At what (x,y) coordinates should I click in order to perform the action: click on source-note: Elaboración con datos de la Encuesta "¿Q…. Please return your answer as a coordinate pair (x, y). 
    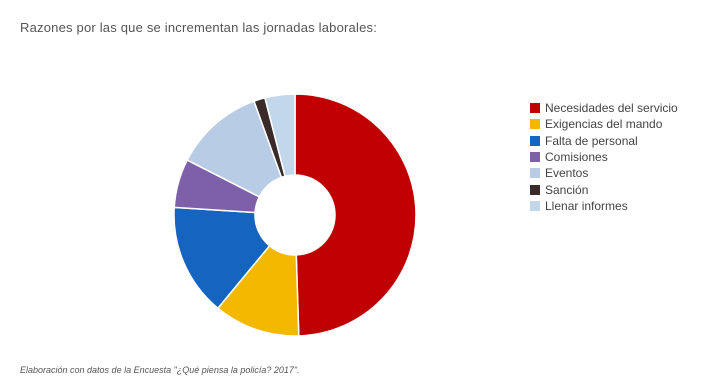
    Looking at the image, I should click on (160, 370).